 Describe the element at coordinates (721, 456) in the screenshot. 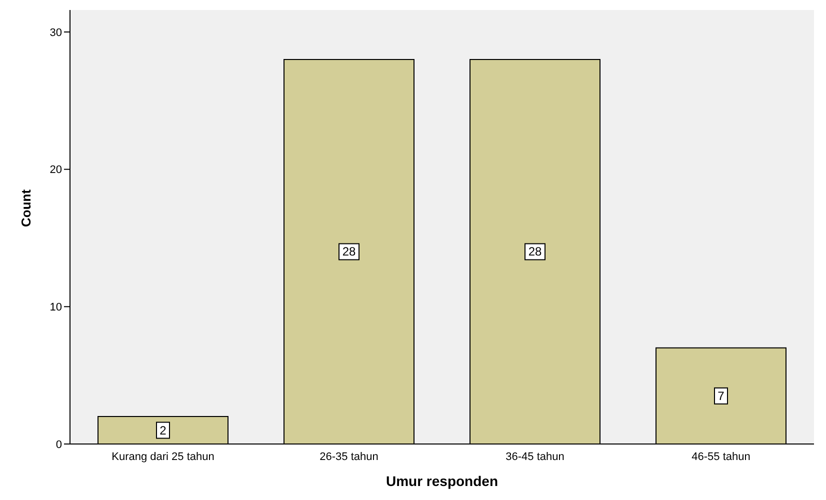

I see `x-tick-label: 46-55 tahun` at that location.